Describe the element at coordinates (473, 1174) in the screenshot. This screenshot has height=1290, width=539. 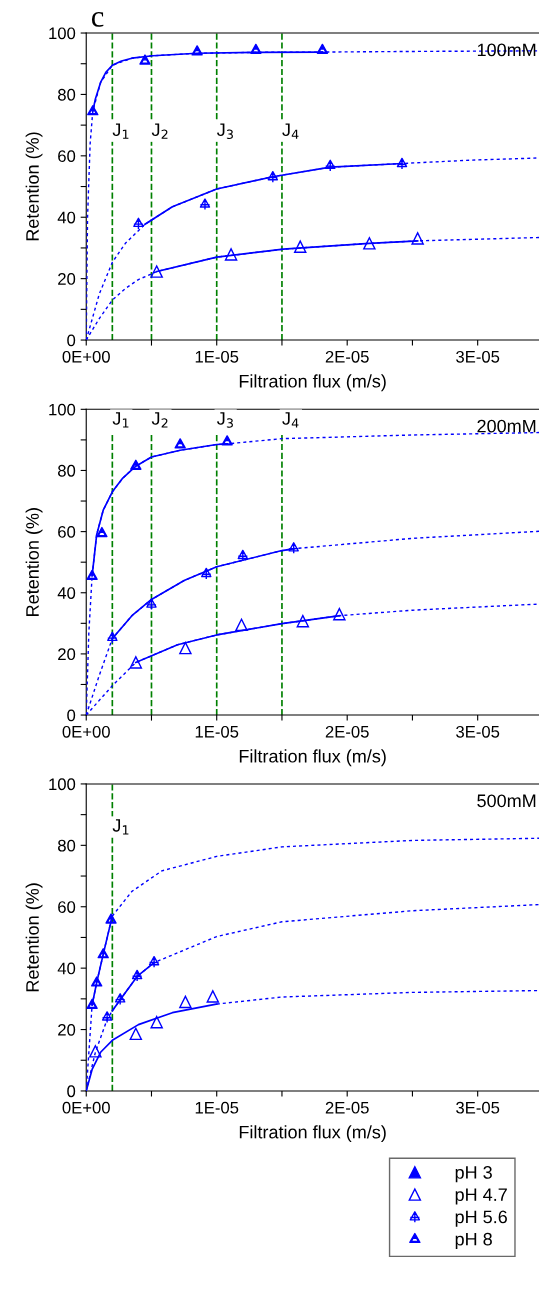
I see `legend-label: pH 3` at that location.